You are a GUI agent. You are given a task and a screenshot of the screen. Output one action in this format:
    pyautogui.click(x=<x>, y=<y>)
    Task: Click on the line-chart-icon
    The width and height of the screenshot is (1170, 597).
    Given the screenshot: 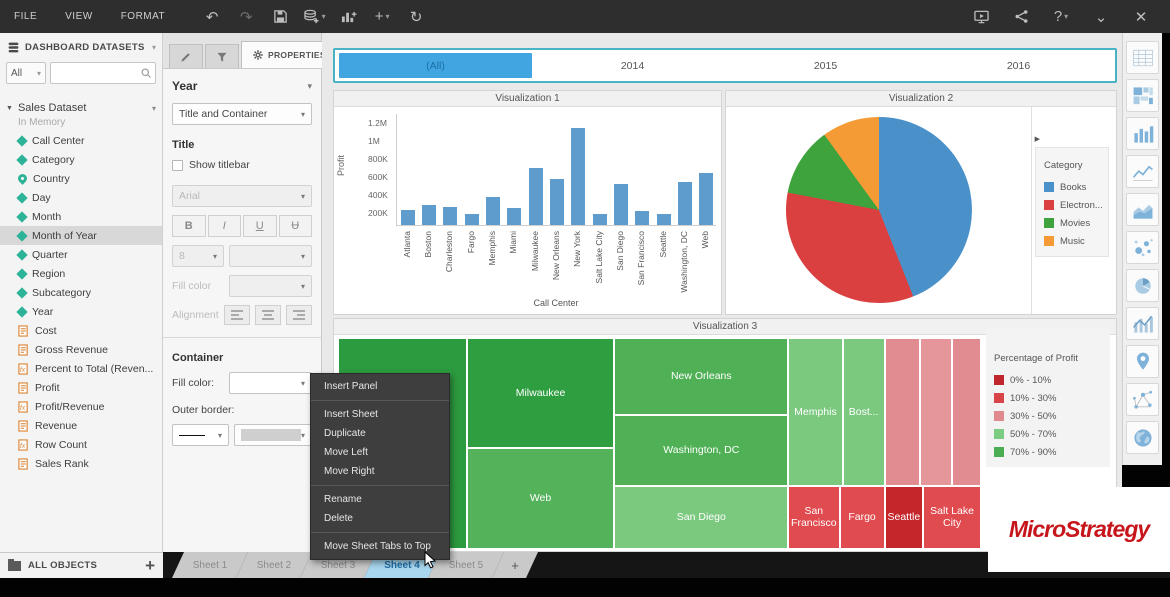 What is the action you would take?
    pyautogui.click(x=1142, y=171)
    